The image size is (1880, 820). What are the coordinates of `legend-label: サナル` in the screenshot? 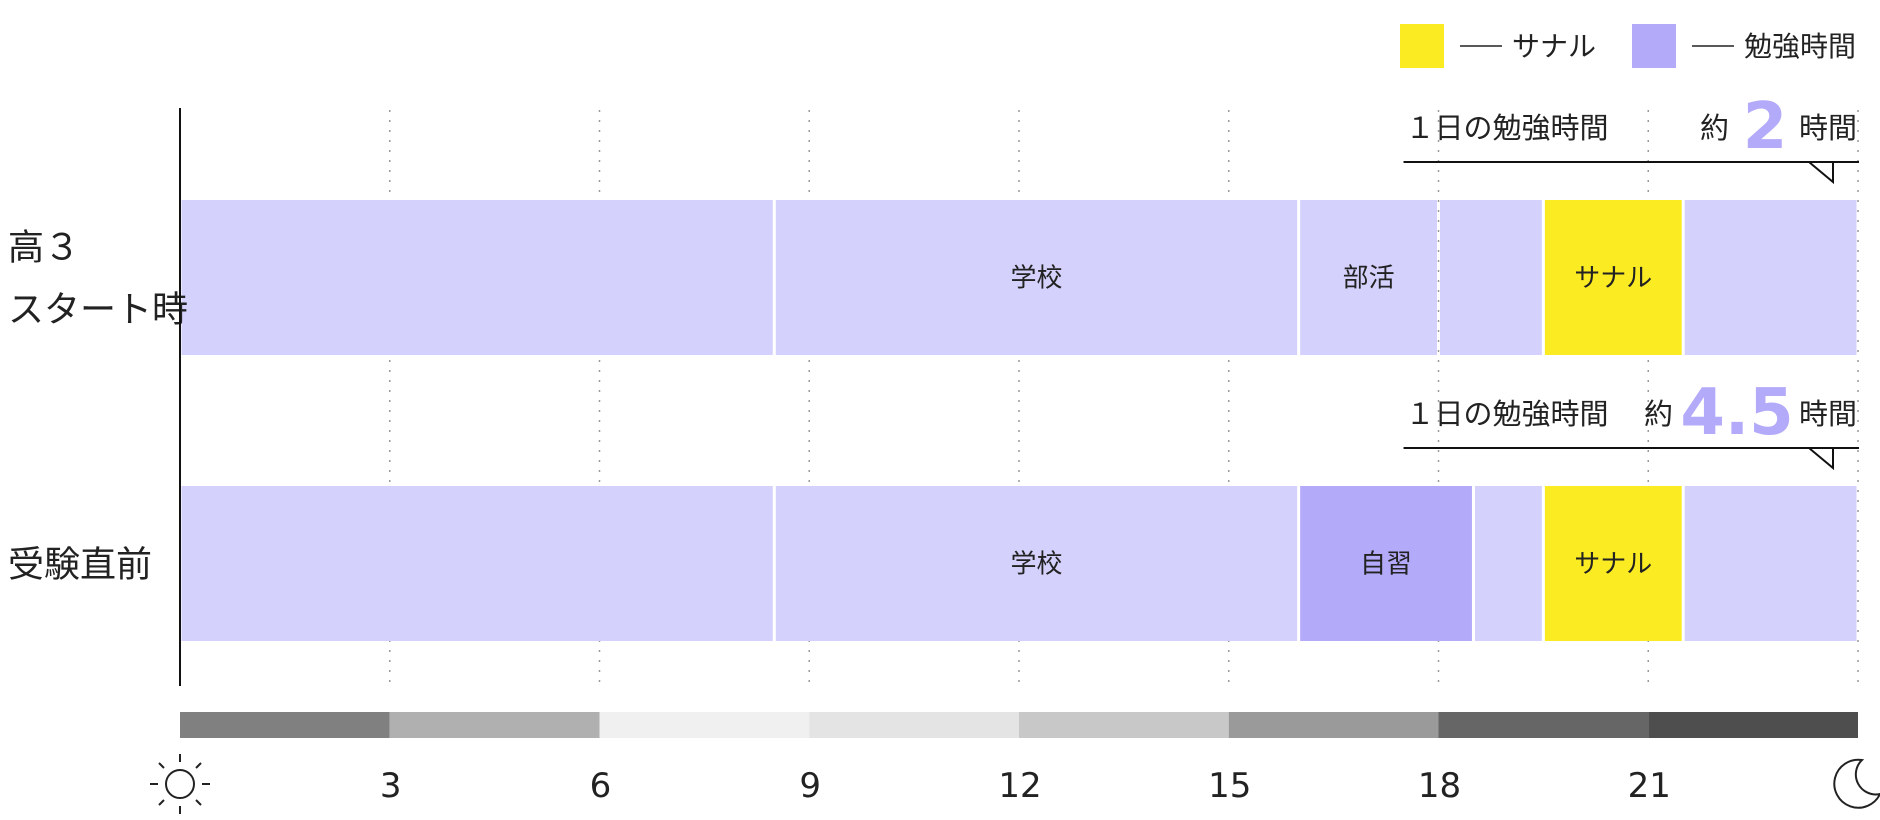 It's located at (1554, 46).